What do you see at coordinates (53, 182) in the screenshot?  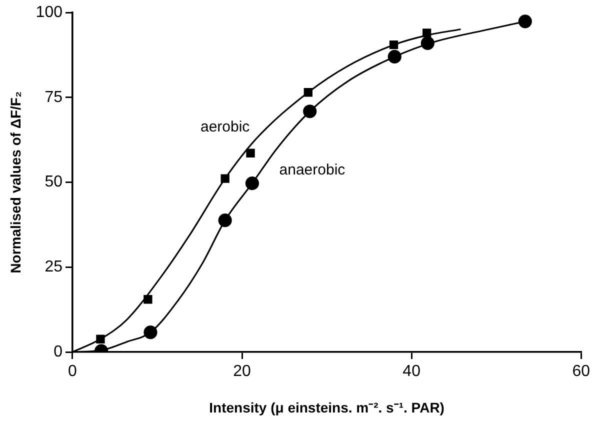 I see `y-tick-label: 50` at bounding box center [53, 182].